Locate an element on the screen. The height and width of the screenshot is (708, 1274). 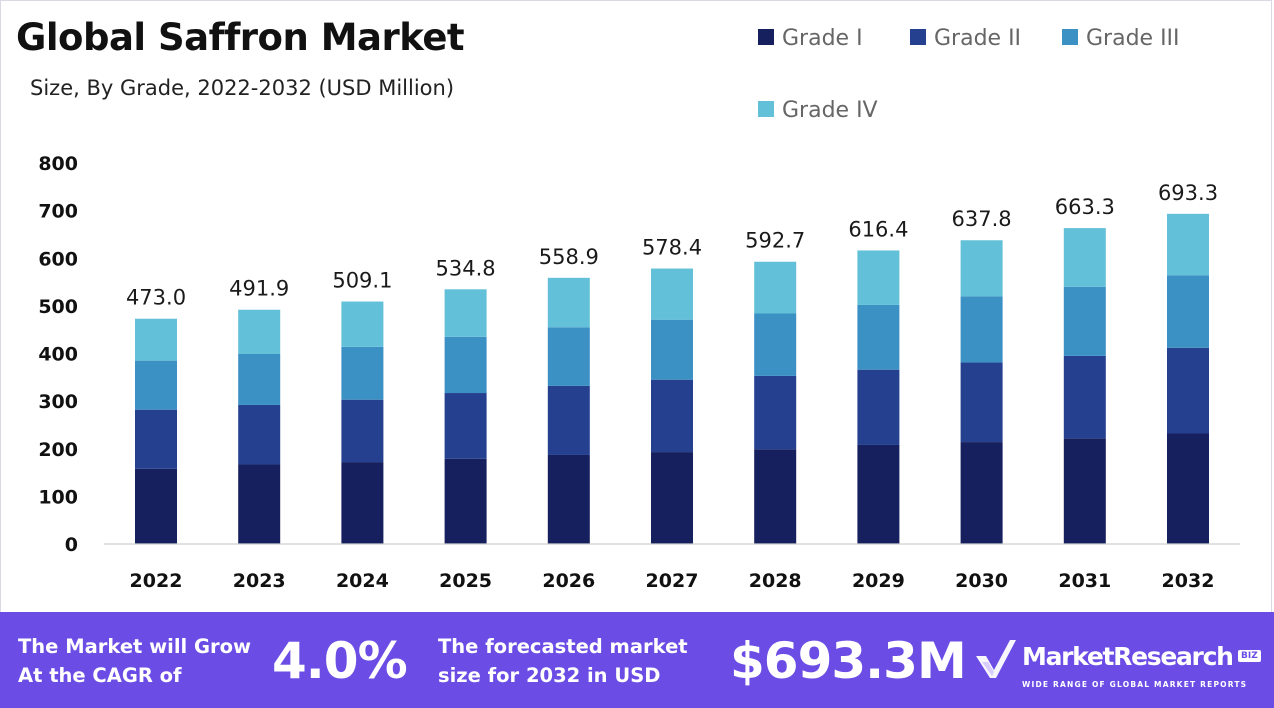
y-tick-label: 600 is located at coordinates (58, 259).